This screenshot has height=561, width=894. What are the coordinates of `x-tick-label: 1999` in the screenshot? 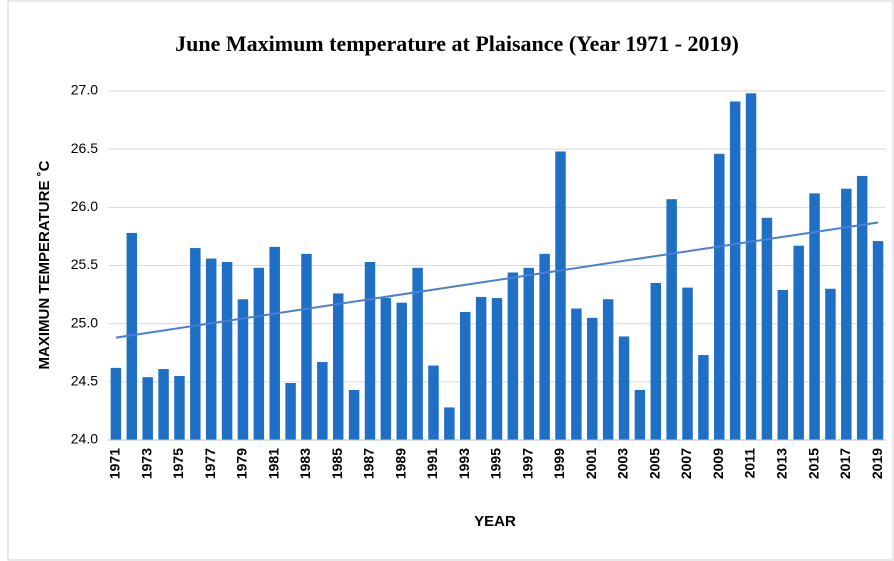 It's located at (559, 463).